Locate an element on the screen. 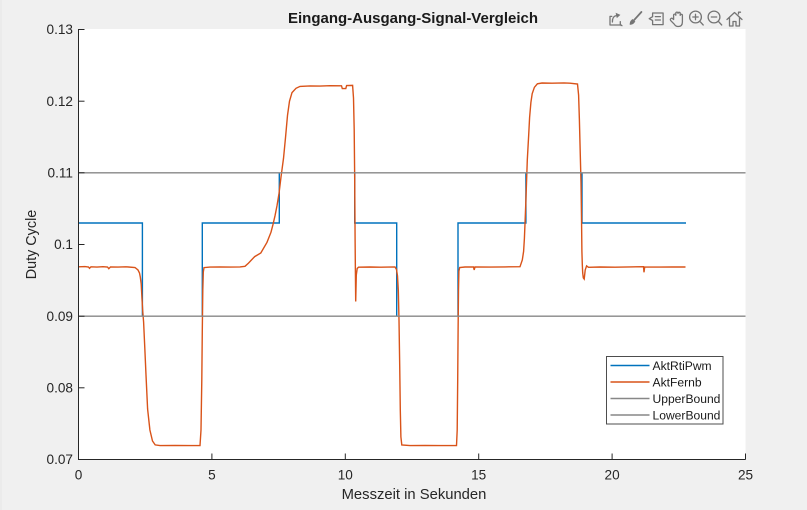 This screenshot has height=510, width=807. svg-text: 0.11 is located at coordinates (60, 173).